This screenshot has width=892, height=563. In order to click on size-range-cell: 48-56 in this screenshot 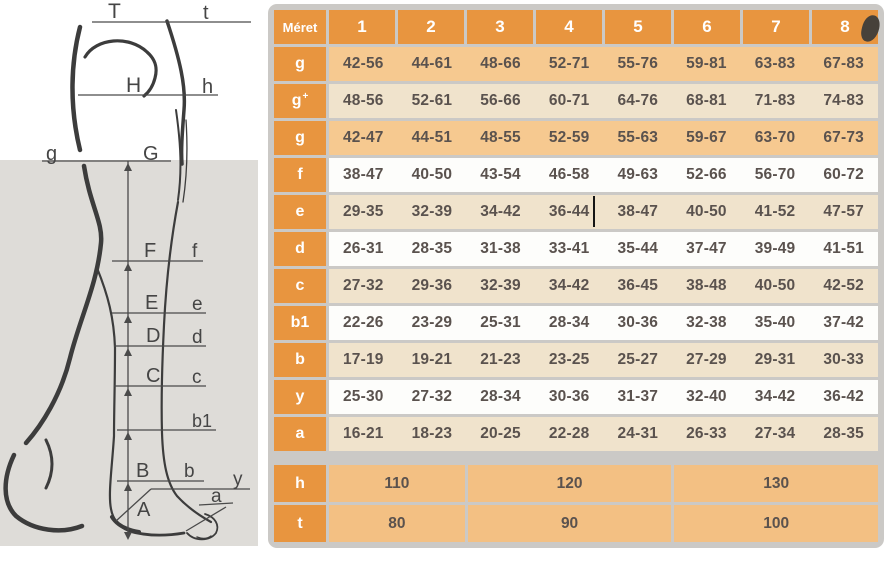, I will do `click(363, 100)`.